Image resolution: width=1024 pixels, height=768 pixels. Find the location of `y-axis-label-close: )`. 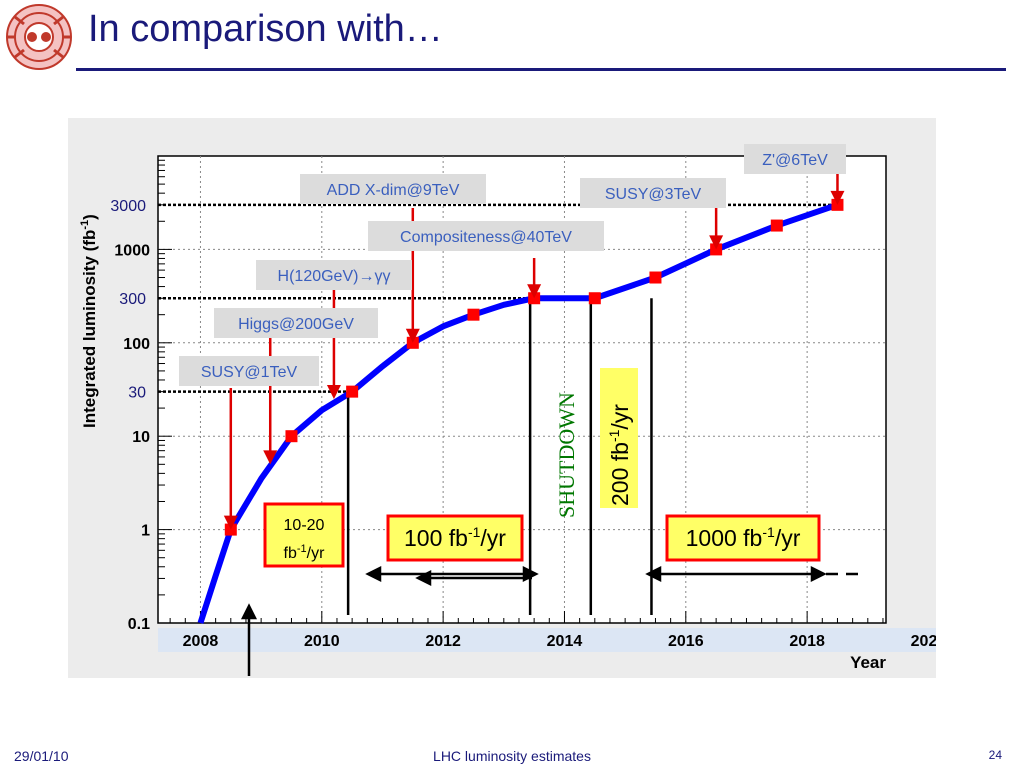

y-axis-label-close: ) is located at coordinates (89, 217).